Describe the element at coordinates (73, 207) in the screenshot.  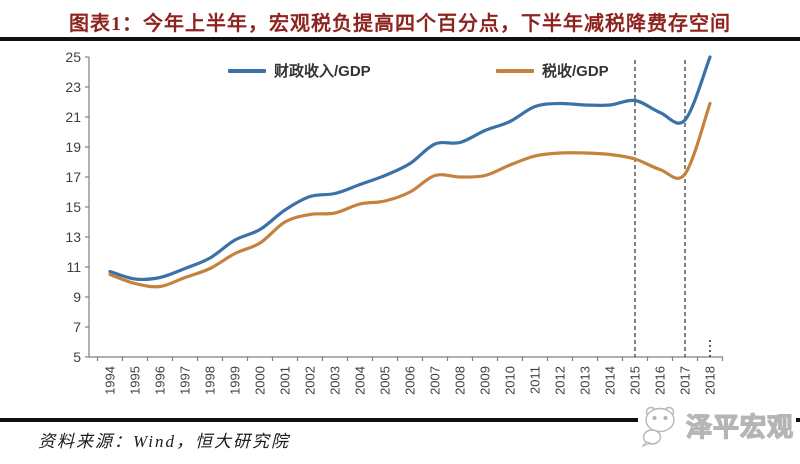
I see `y-tick-label: 15` at that location.